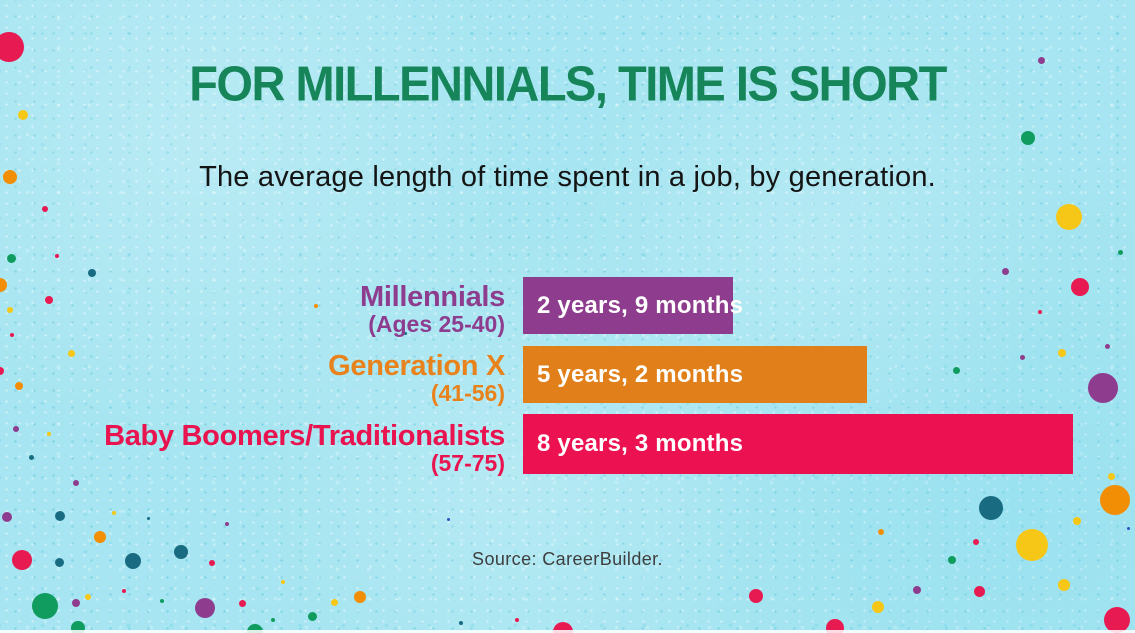  Describe the element at coordinates (798, 444) in the screenshot. I see `bar: 8 years, 3 months` at that location.